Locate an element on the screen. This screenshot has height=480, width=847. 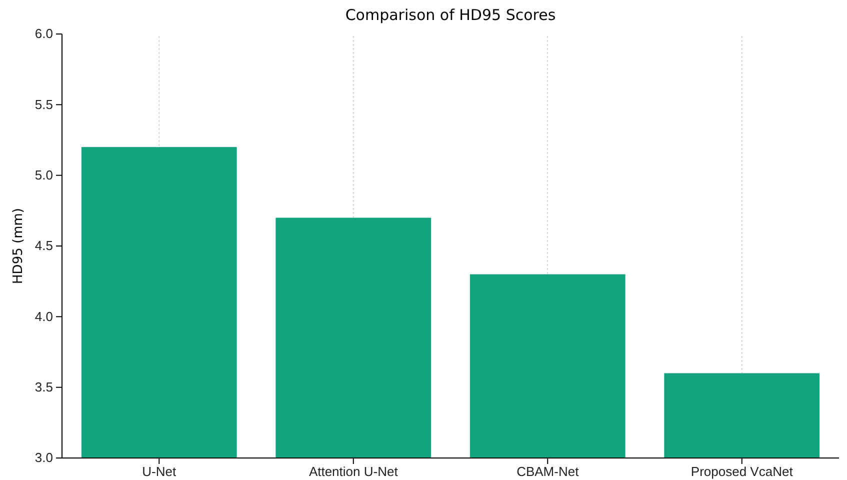
x-tick-label: Proposed VcaNet is located at coordinates (742, 472).